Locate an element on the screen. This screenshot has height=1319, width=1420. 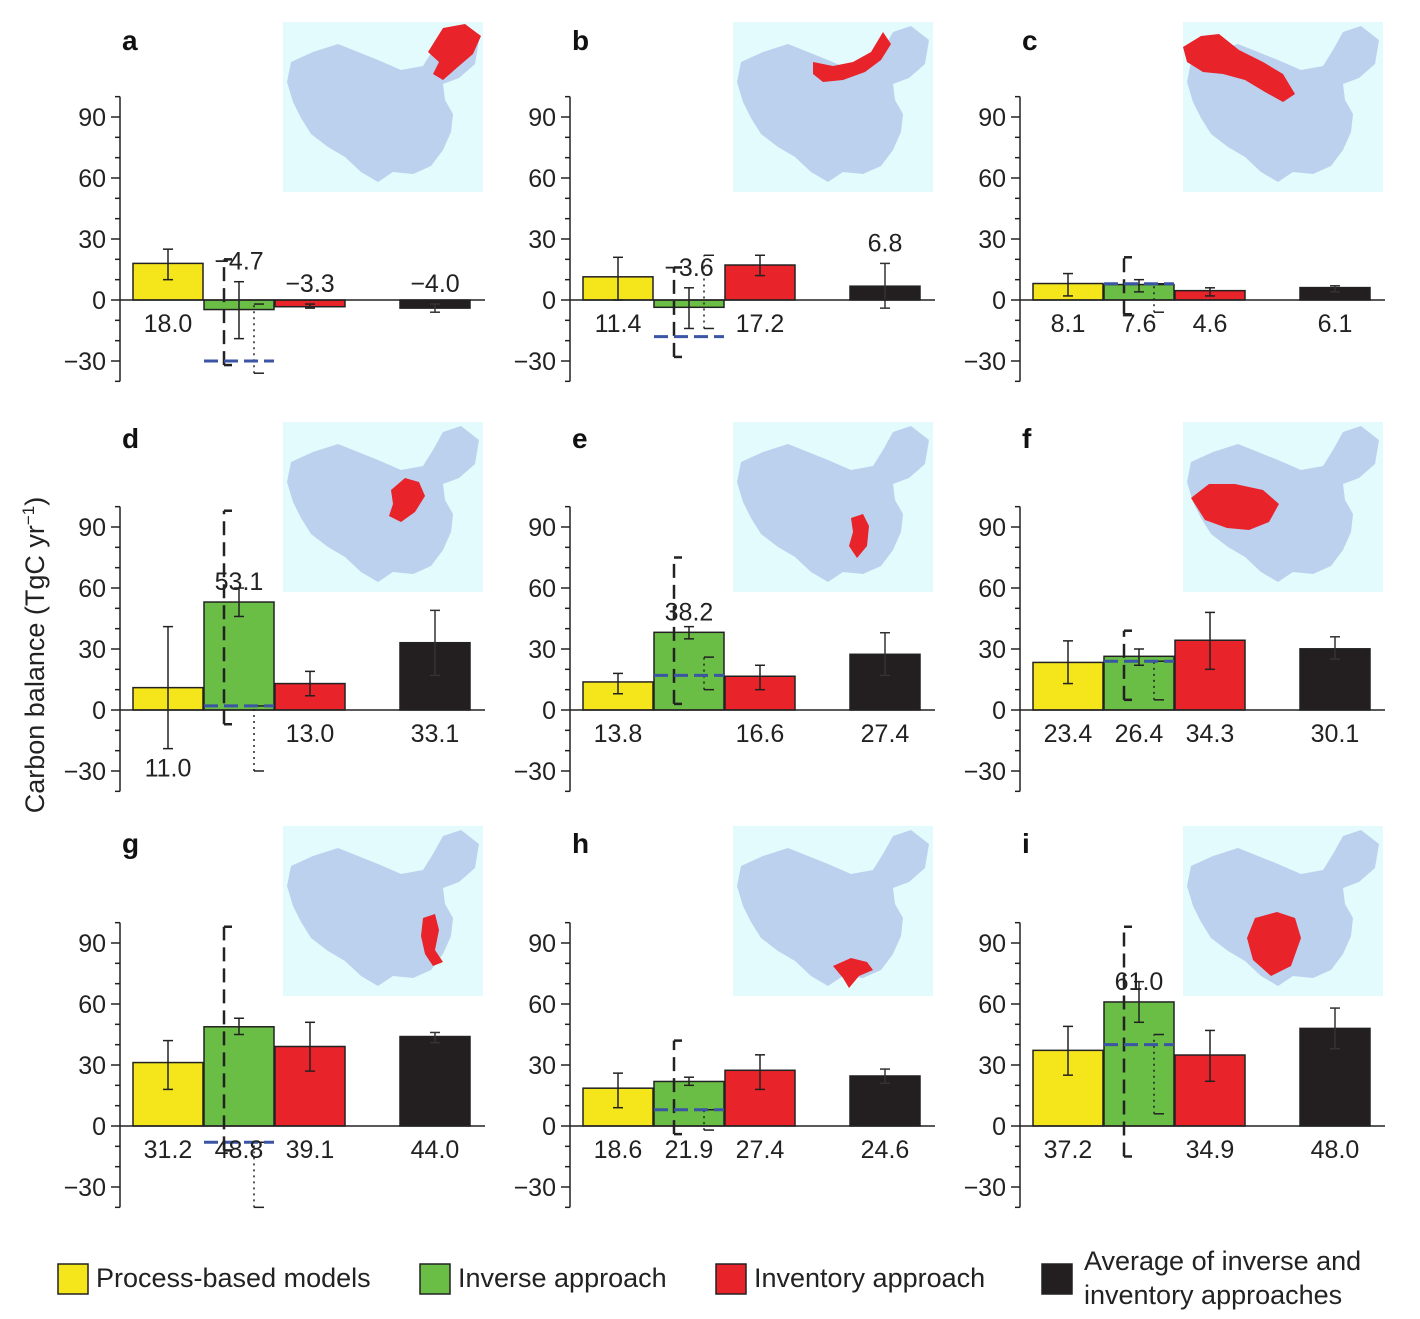
value-label: 7.6 is located at coordinates (1139, 324).